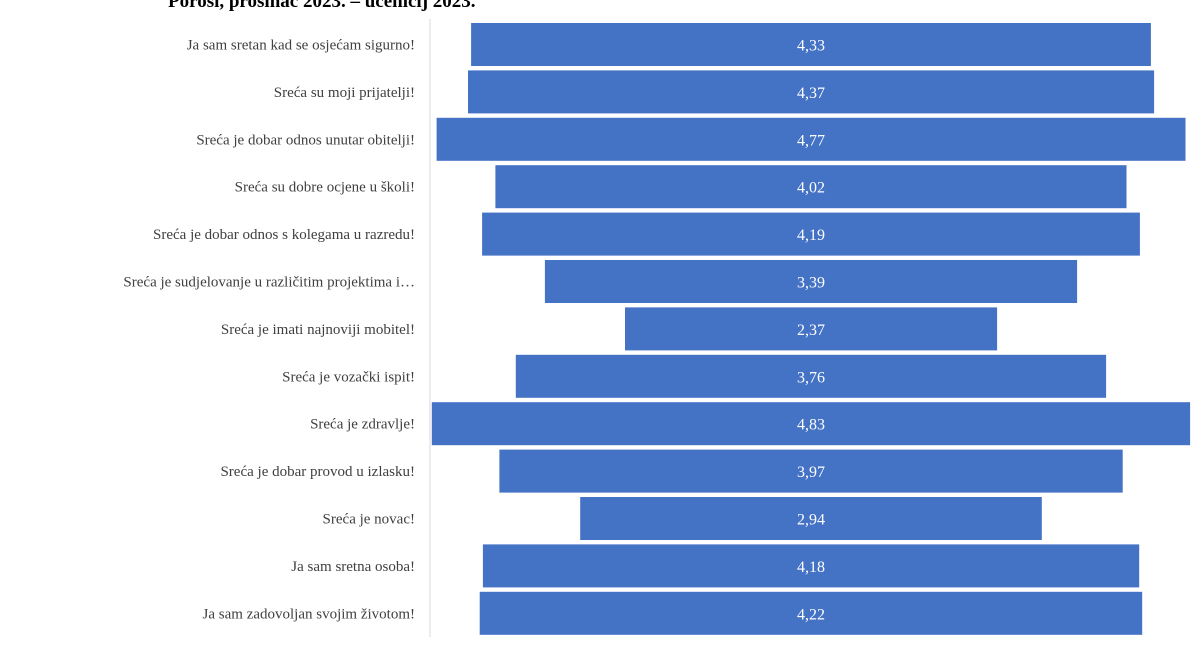  I want to click on bar-value-label: 3,39, so click(811, 283).